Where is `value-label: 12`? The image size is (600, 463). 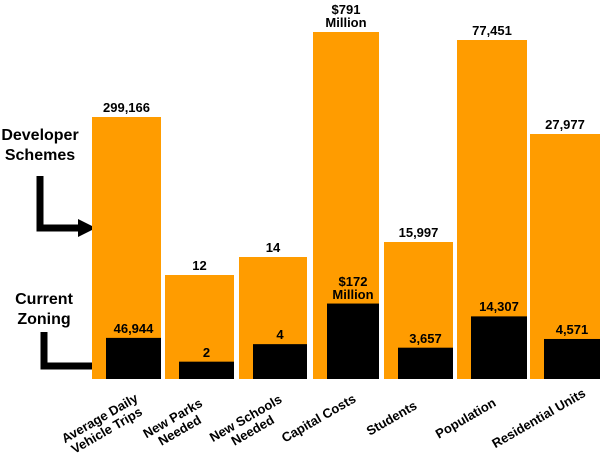
value-label: 12 is located at coordinates (199, 265).